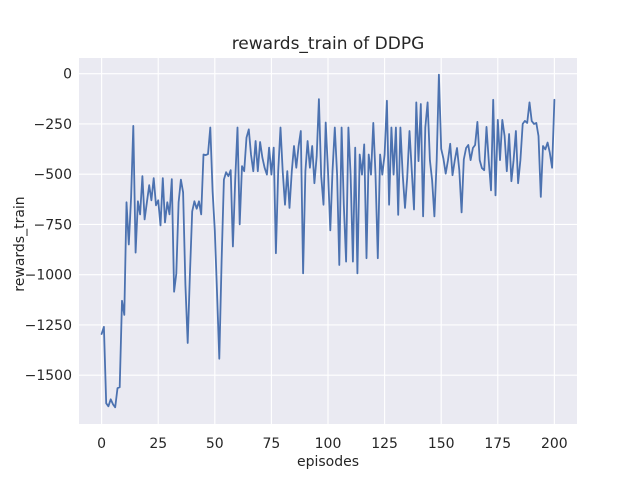 This screenshot has width=640, height=484. What do you see at coordinates (53, 225) in the screenshot?
I see `y-tick--750: −750` at bounding box center [53, 225].